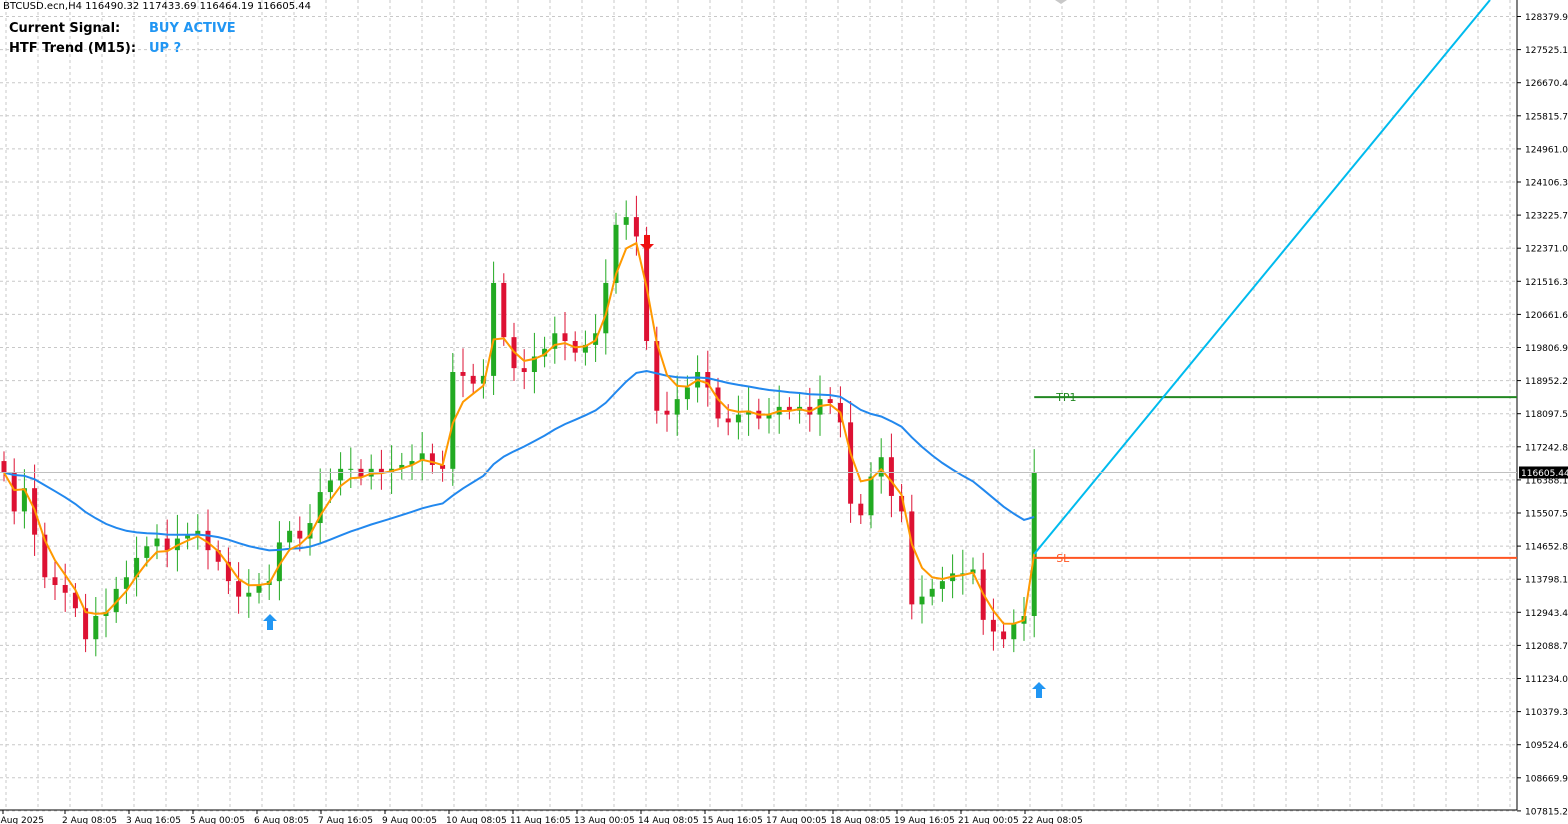 Image resolution: width=1568 pixels, height=824 pixels. Describe the element at coordinates (1546, 51) in the screenshot. I see `price-tick-label: 127525.10` at that location.